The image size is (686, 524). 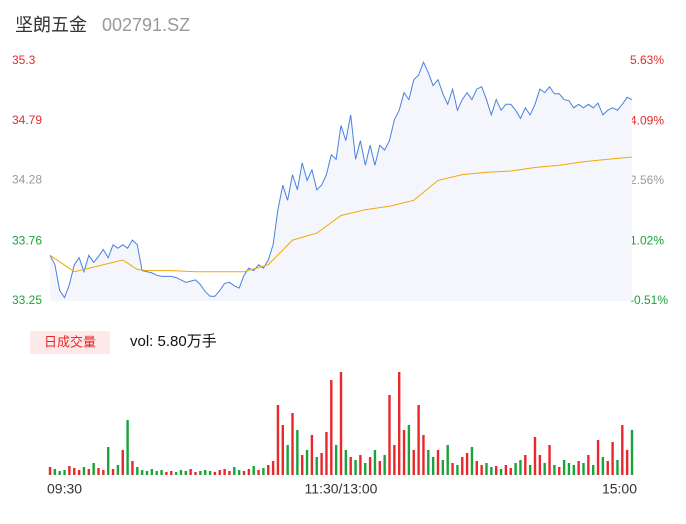 I want to click on y-tick-label: 34.28, so click(x=27, y=180).